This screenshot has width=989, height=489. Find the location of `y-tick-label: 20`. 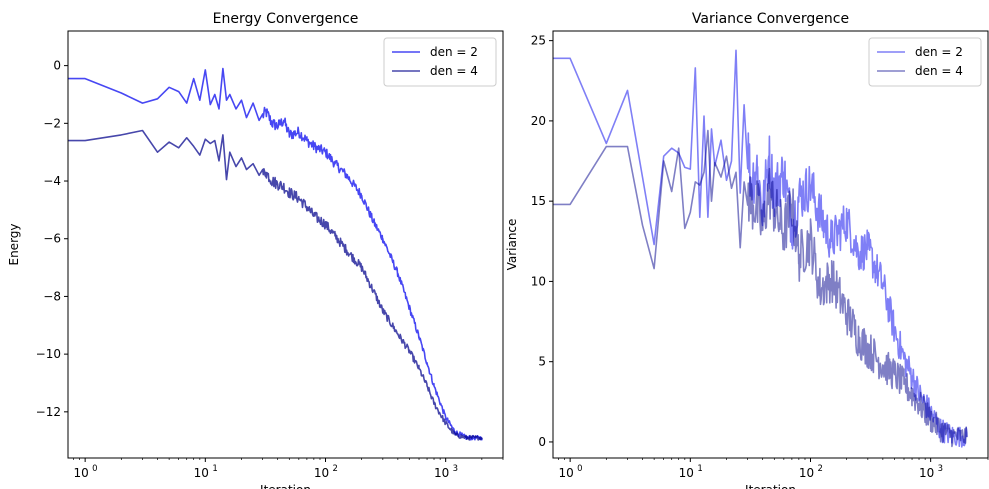

y-tick-label: 20 is located at coordinates (538, 121).